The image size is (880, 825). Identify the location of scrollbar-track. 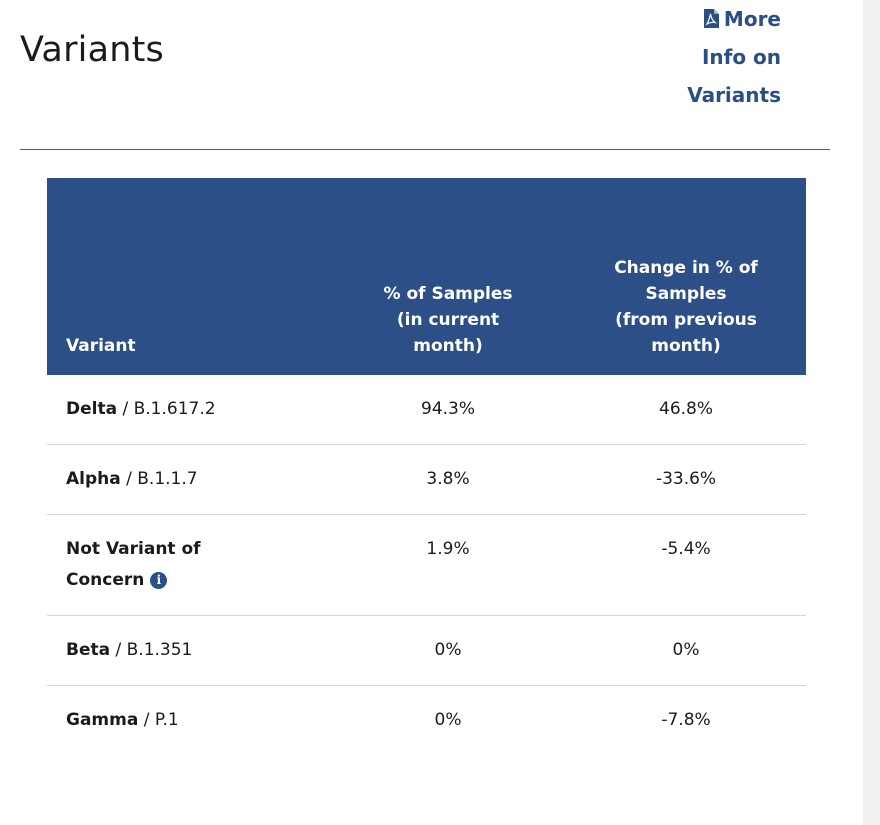
(871, 412).